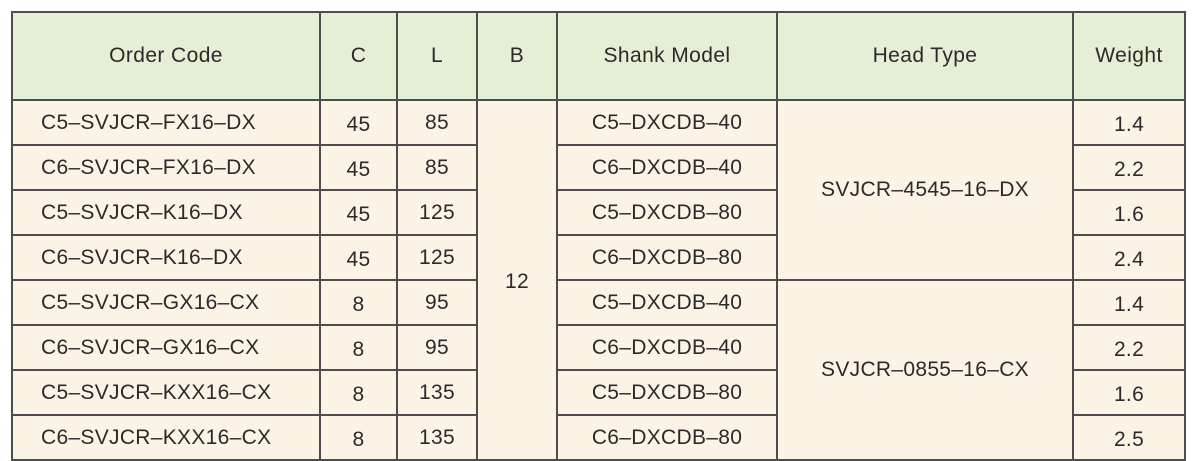  What do you see at coordinates (166, 122) in the screenshot?
I see `order-code-cell: C5–SVJCR–FX16–DX` at bounding box center [166, 122].